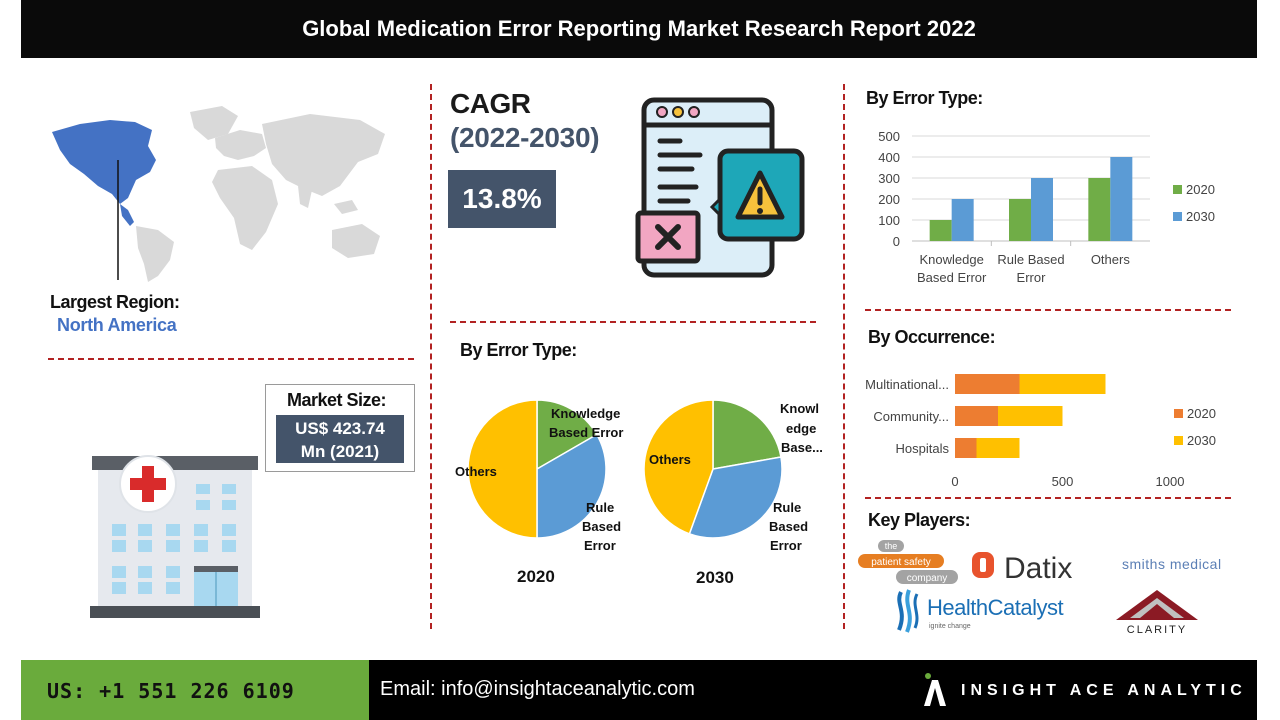  I want to click on footer-company-name: INSIGHT ACE ANALYTIC, so click(1104, 690).